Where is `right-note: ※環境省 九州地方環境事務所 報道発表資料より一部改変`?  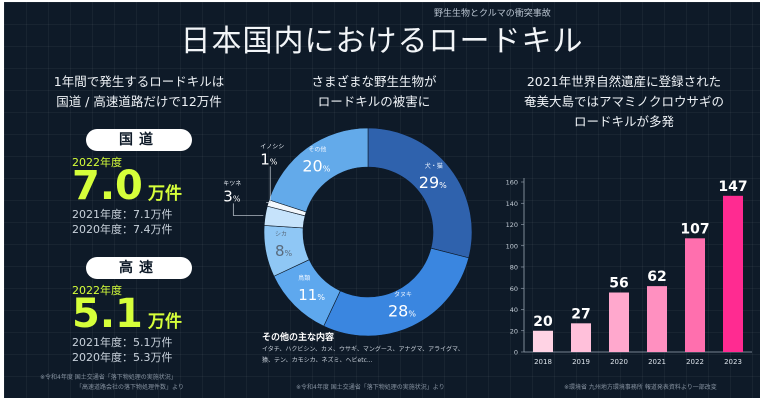 right-note: ※環境省 九州地方環境事務所 報道発表資料より一部改変 is located at coordinates (640, 387).